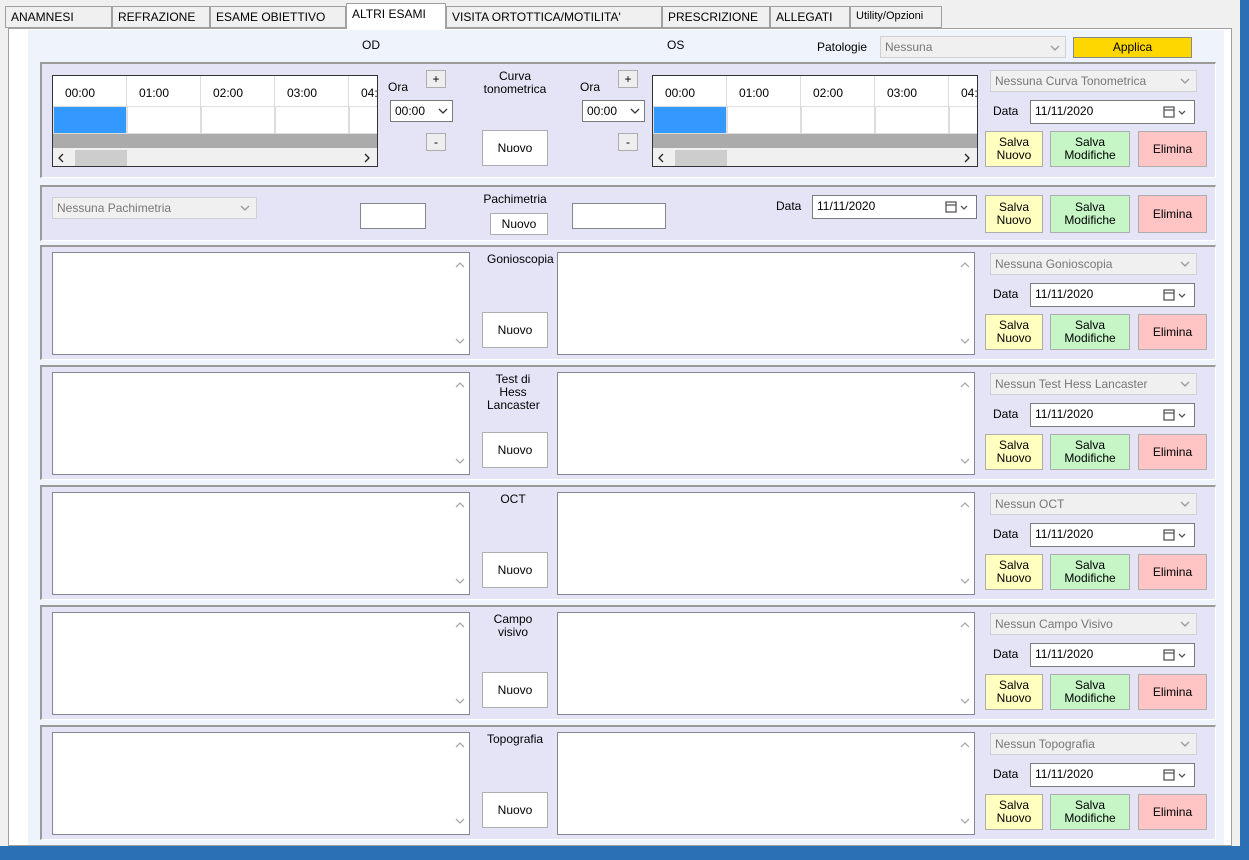 This screenshot has height=860, width=1249. What do you see at coordinates (1093, 624) in the screenshot?
I see `exam-combo: Nessun Campo Visivo` at bounding box center [1093, 624].